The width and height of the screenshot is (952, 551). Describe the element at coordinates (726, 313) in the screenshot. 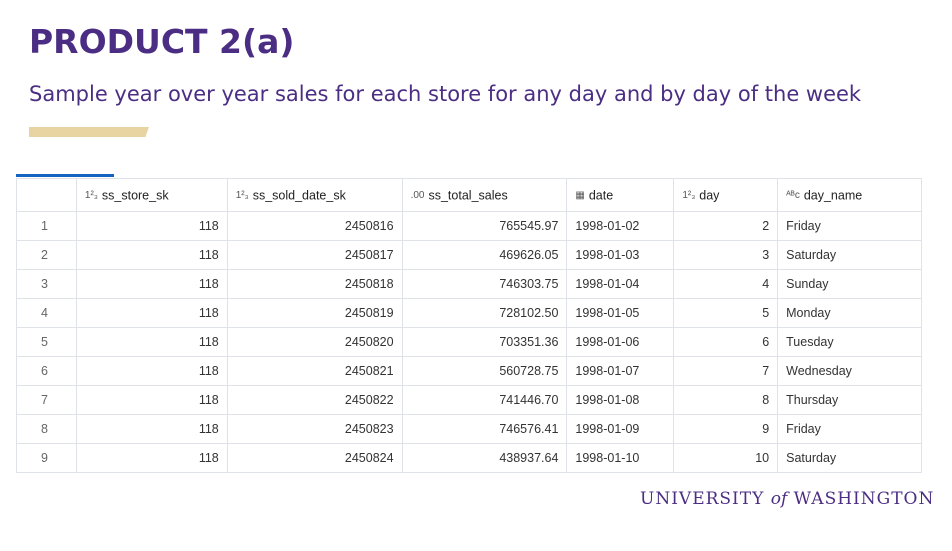

I see `table-cell: 5` at that location.